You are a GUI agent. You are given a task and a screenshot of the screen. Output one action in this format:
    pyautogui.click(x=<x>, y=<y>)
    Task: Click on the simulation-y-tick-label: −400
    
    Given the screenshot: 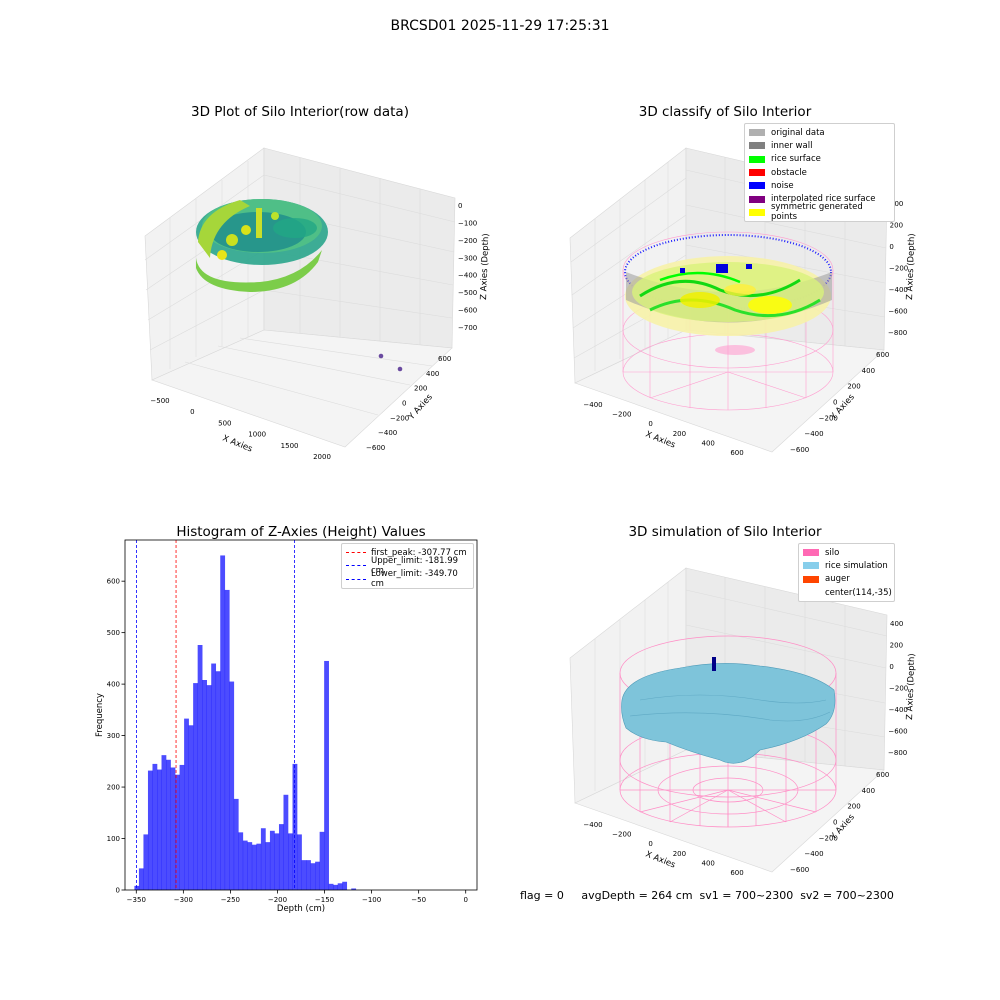 What is the action you would take?
    pyautogui.click(x=813, y=854)
    